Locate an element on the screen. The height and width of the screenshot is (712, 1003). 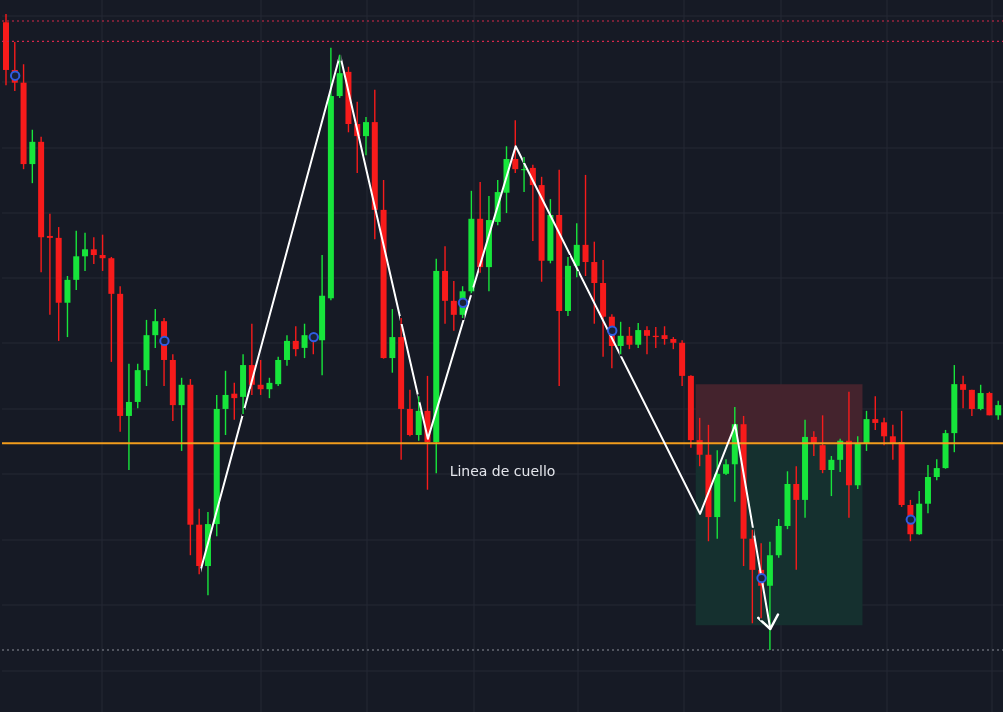
ref-line-label: Linea de cuello is located at coordinates (502, 471).